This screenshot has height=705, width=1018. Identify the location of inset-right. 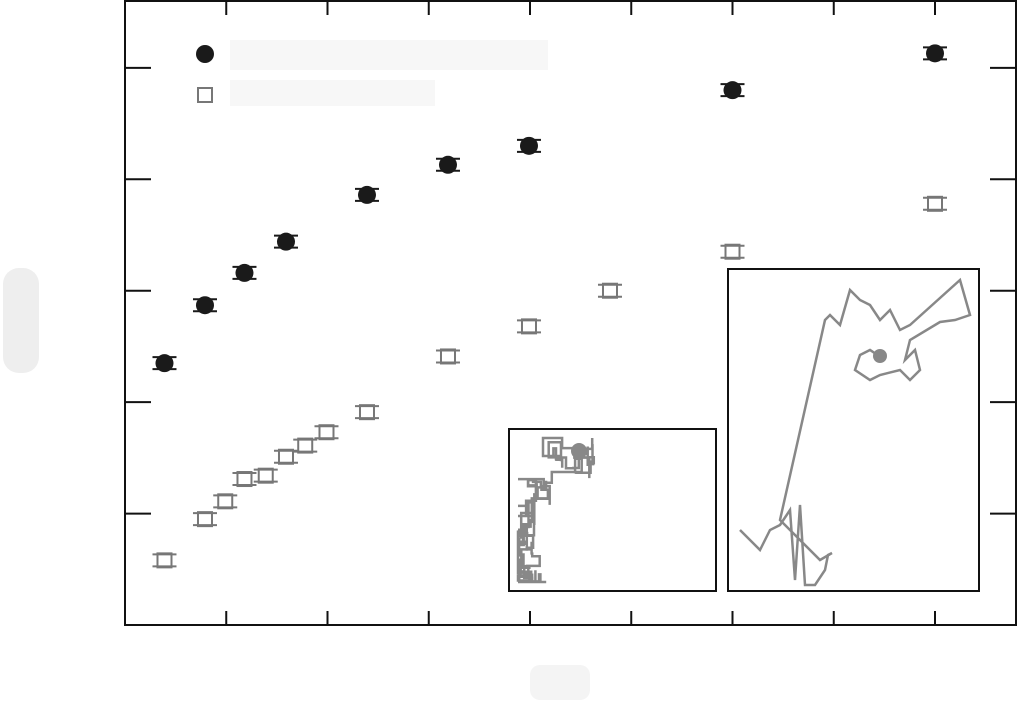
(853, 430).